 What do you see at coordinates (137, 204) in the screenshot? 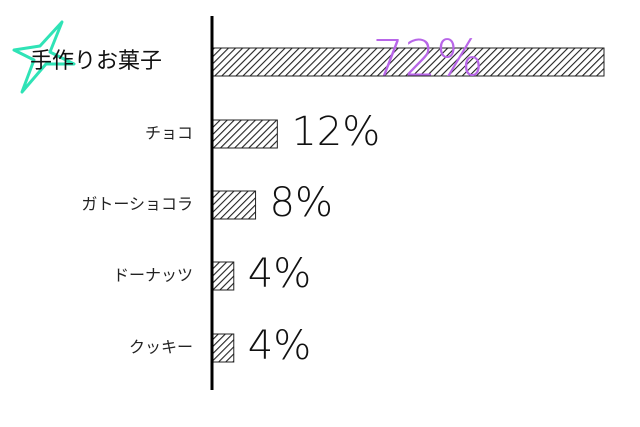
I see `category-label: ガトーショコラ` at bounding box center [137, 204].